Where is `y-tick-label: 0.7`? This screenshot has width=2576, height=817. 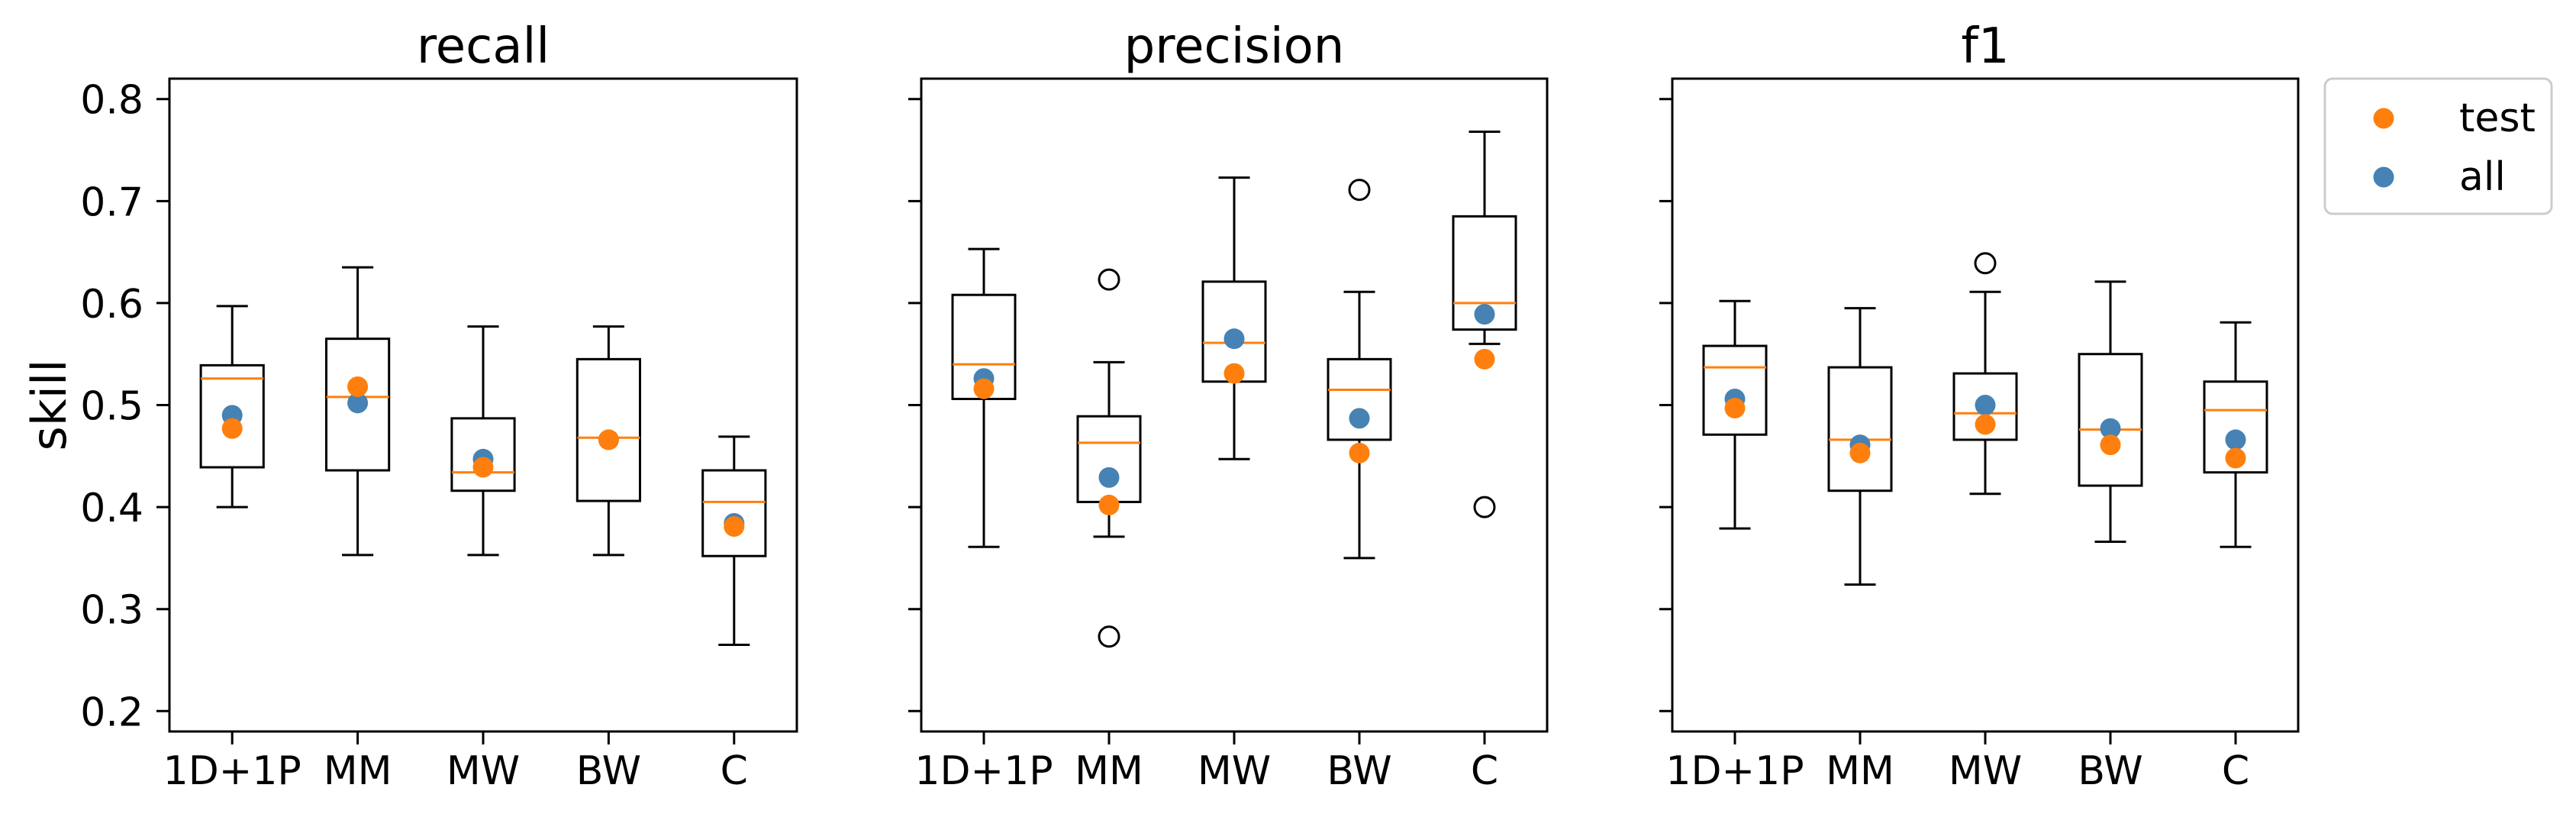 y-tick-label: 0.7 is located at coordinates (111, 202).